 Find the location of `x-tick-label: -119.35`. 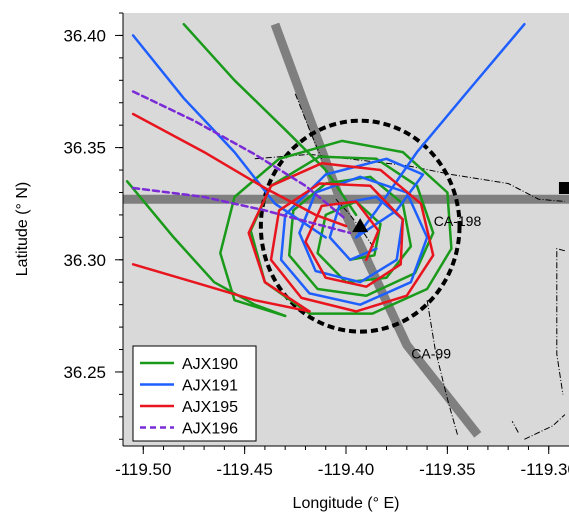

x-tick-label: -119.35 is located at coordinates (447, 469).